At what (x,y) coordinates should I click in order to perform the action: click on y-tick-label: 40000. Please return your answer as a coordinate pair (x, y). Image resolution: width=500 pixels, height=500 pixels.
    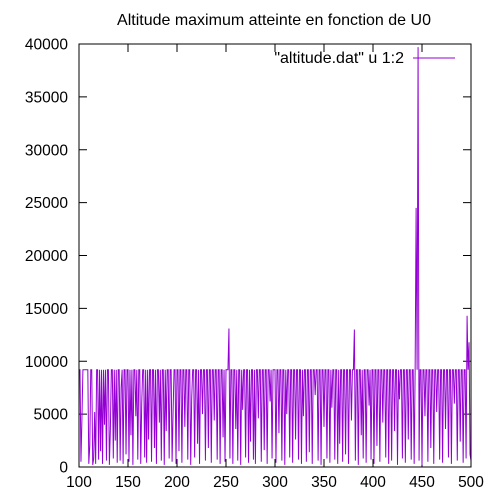
    Looking at the image, I should click on (46, 45).